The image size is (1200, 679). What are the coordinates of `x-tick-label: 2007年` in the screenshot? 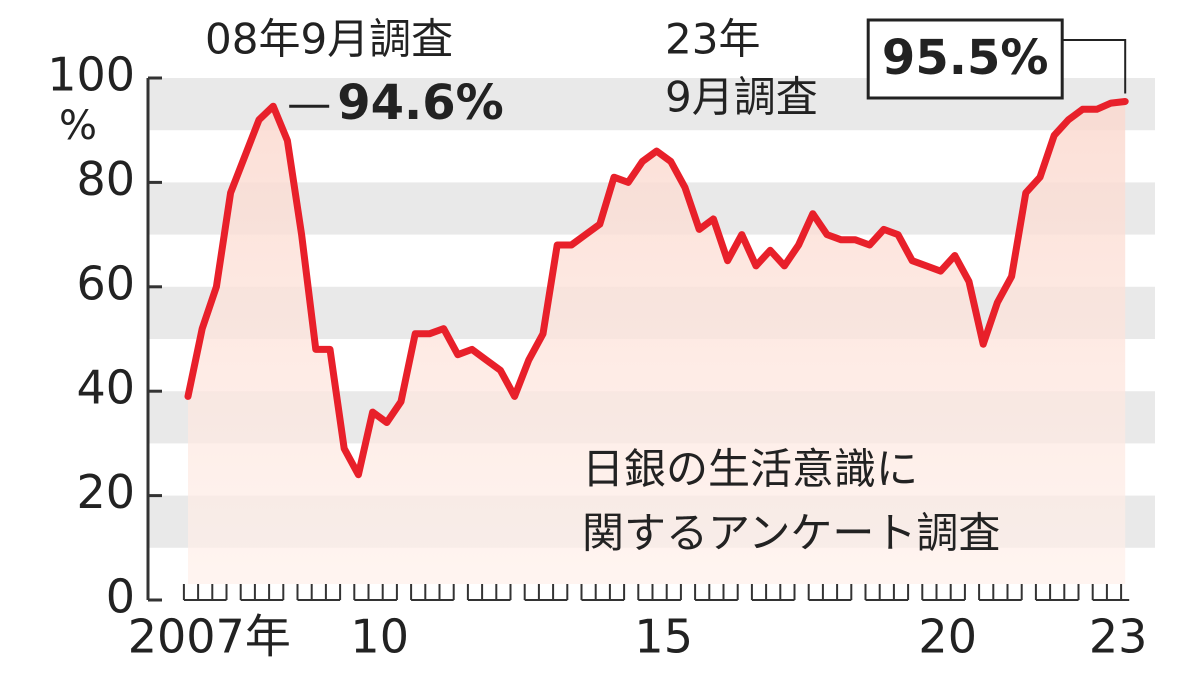 It's located at (209, 637).